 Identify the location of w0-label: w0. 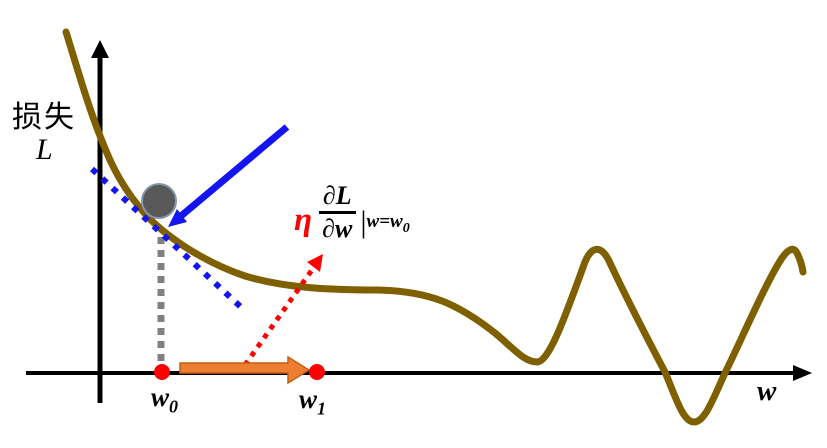
(164, 398).